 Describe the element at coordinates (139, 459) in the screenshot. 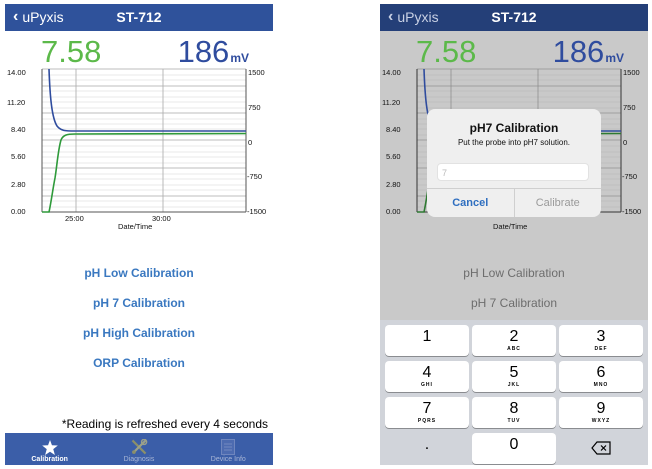

I see `tab-label: Diagnosis` at that location.